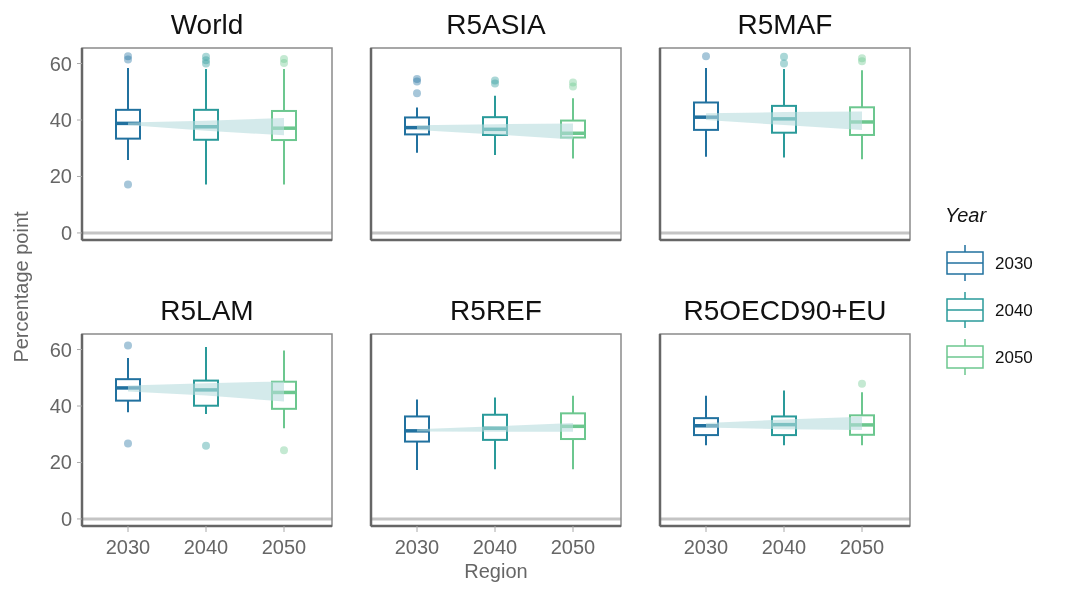  I want to click on legend-title: Year, so click(966, 215).